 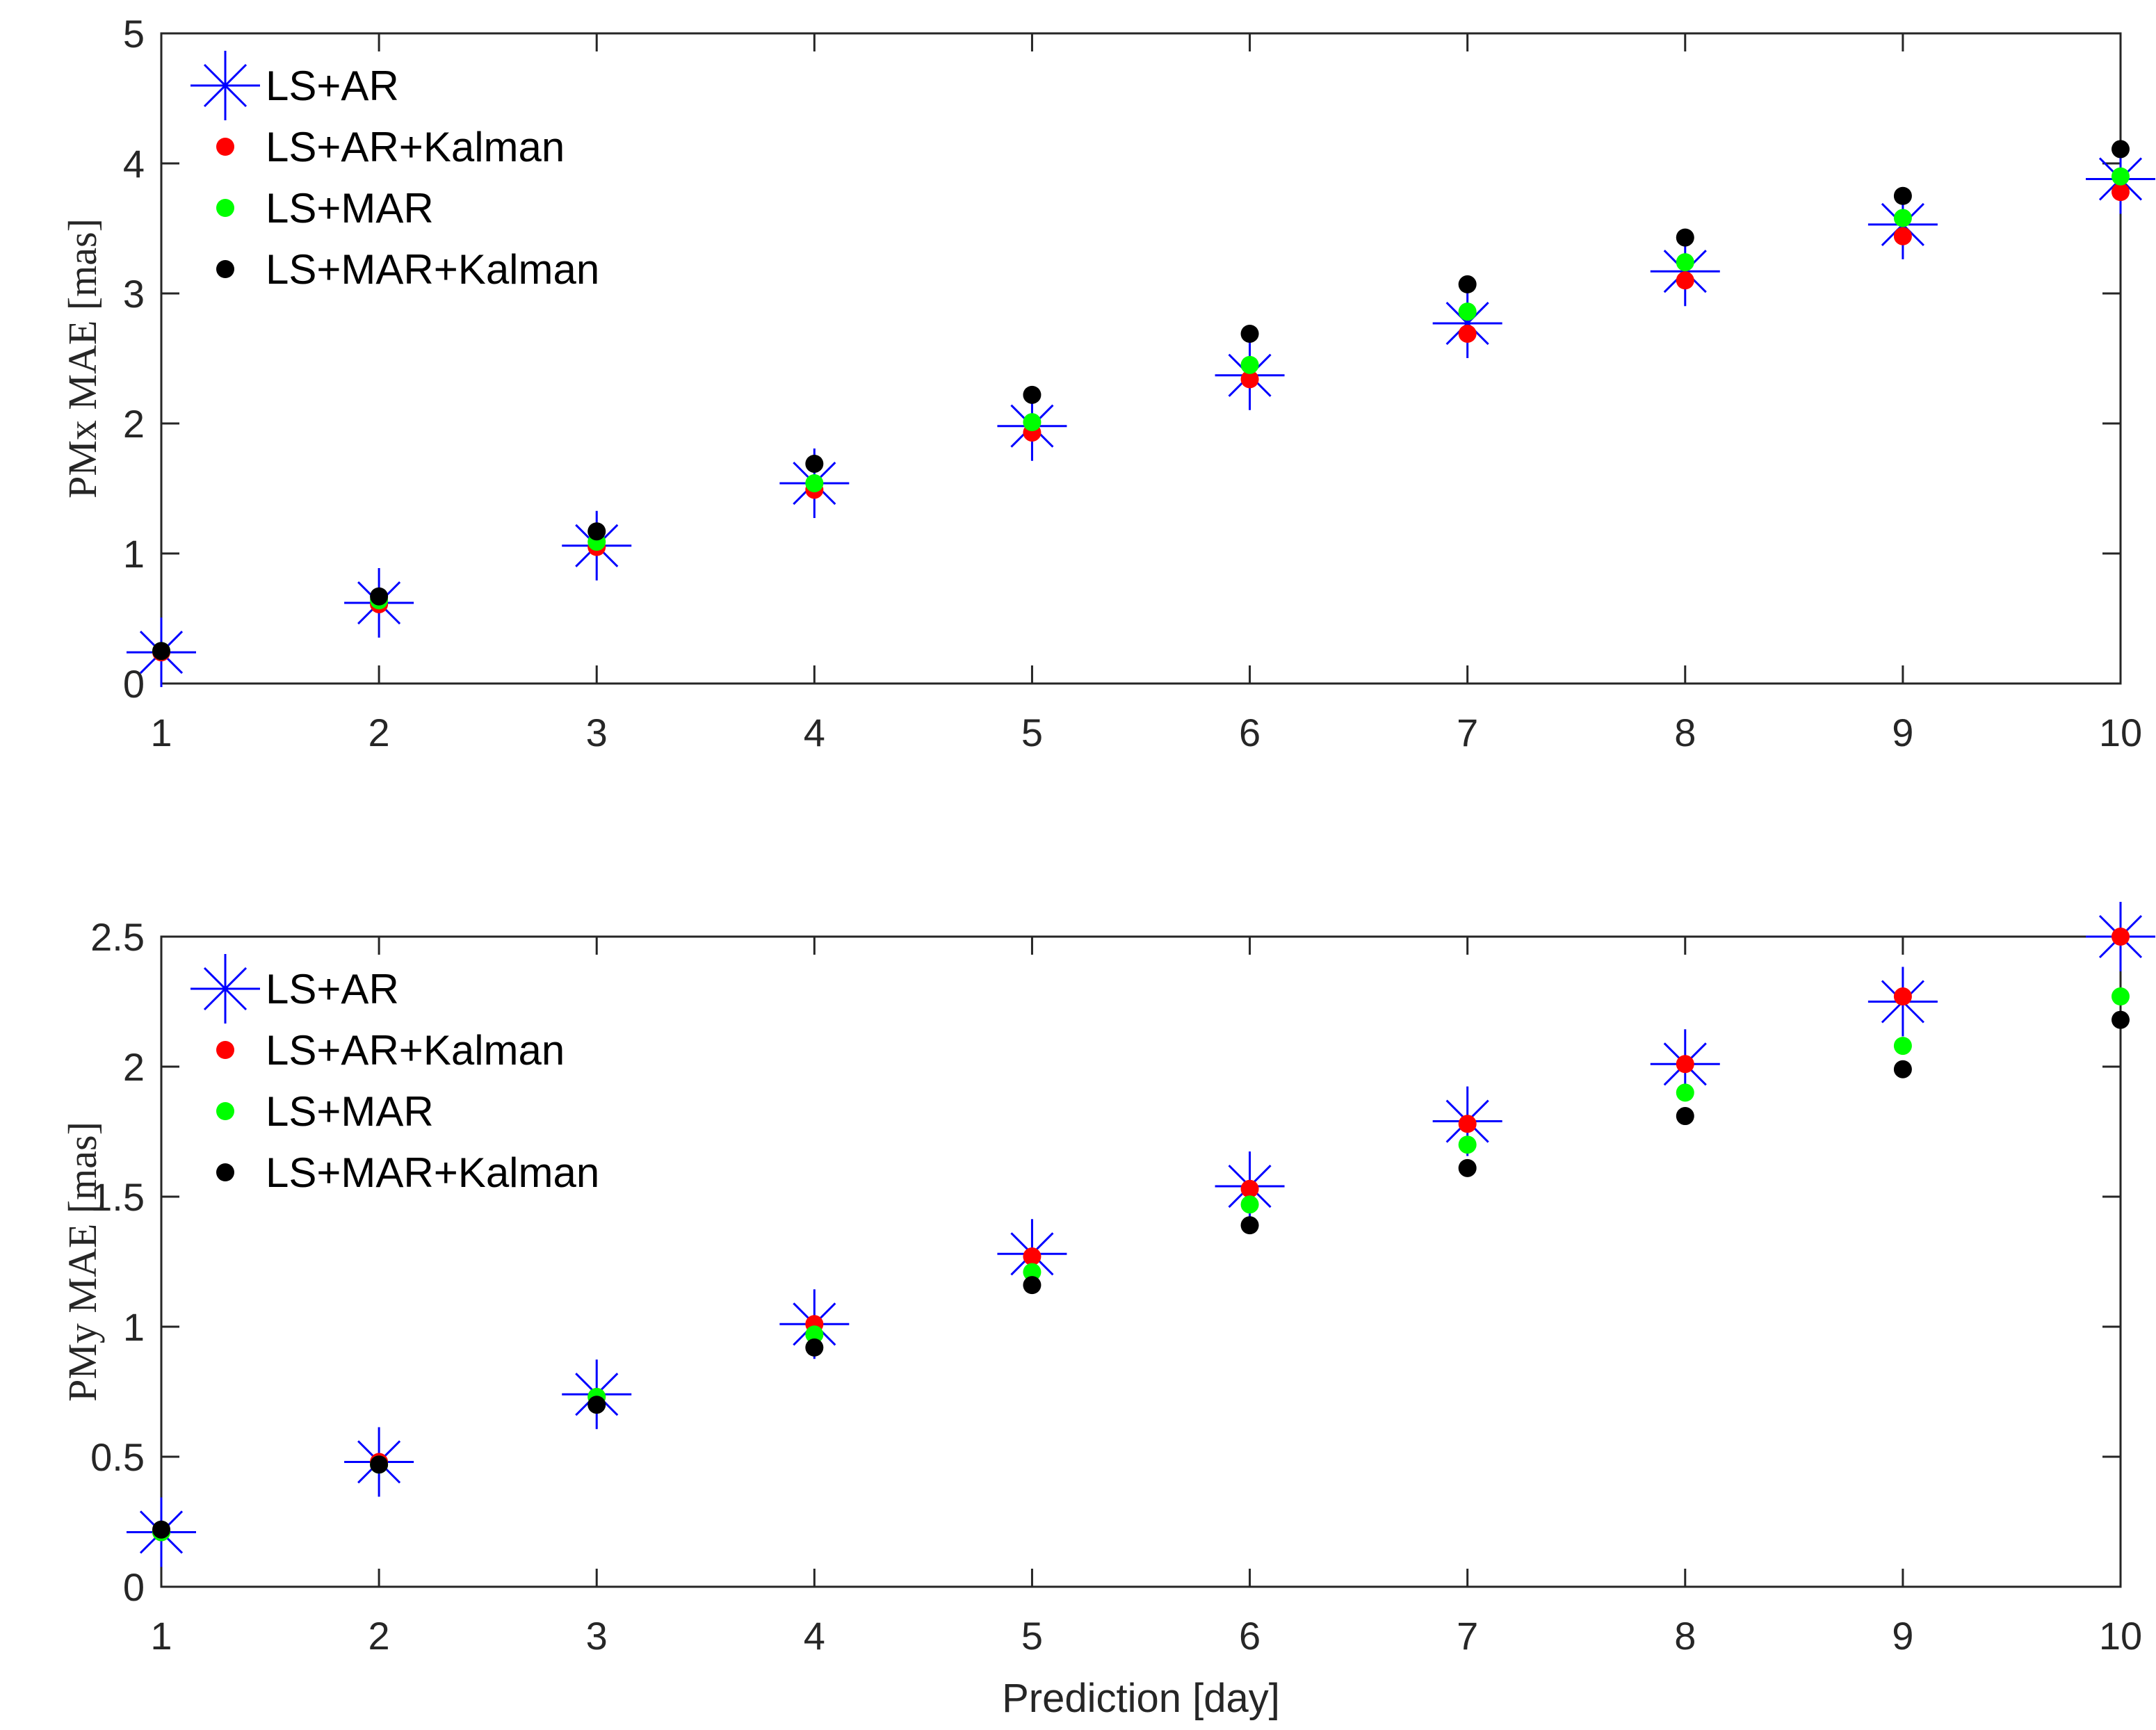 What do you see at coordinates (134, 164) in the screenshot?
I see `y-tick-label: 4` at bounding box center [134, 164].